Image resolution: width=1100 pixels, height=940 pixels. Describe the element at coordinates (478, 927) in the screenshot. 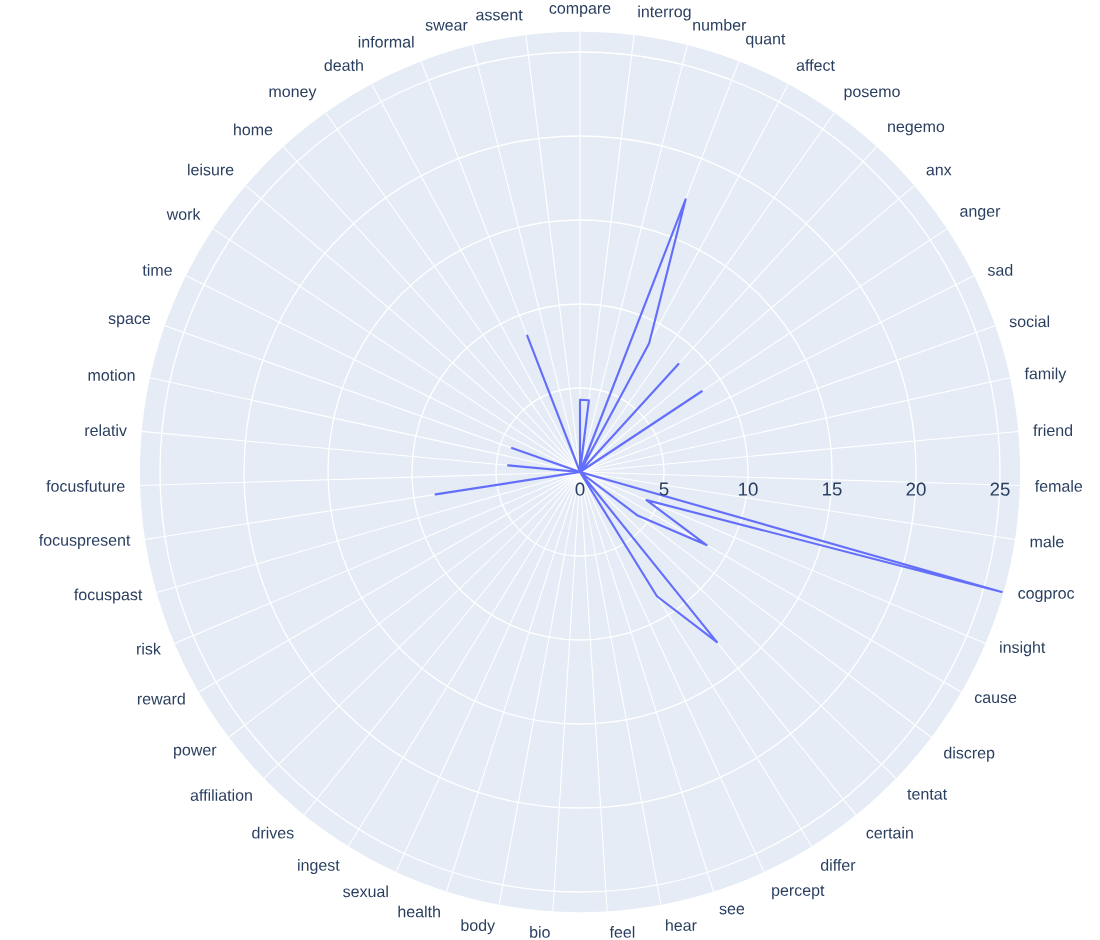

I see `spoke-label: body` at that location.